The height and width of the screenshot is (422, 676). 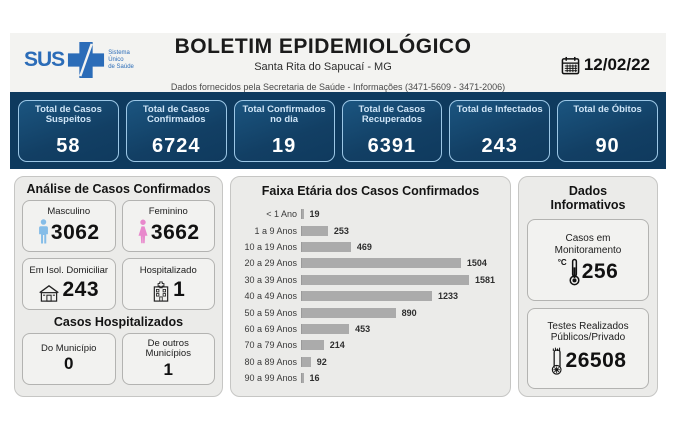 I want to click on chart-value-label: 92, so click(x=321, y=361).